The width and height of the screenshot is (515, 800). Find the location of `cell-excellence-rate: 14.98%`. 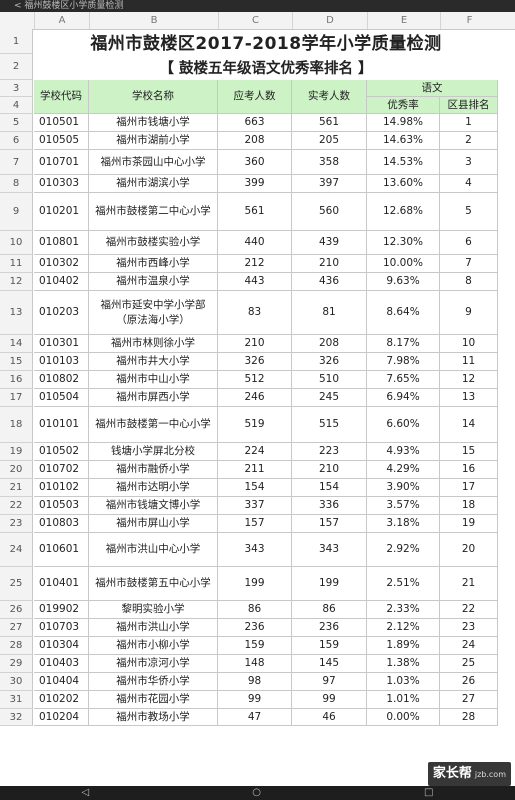

cell-excellence-rate: 14.98% is located at coordinates (403, 123).